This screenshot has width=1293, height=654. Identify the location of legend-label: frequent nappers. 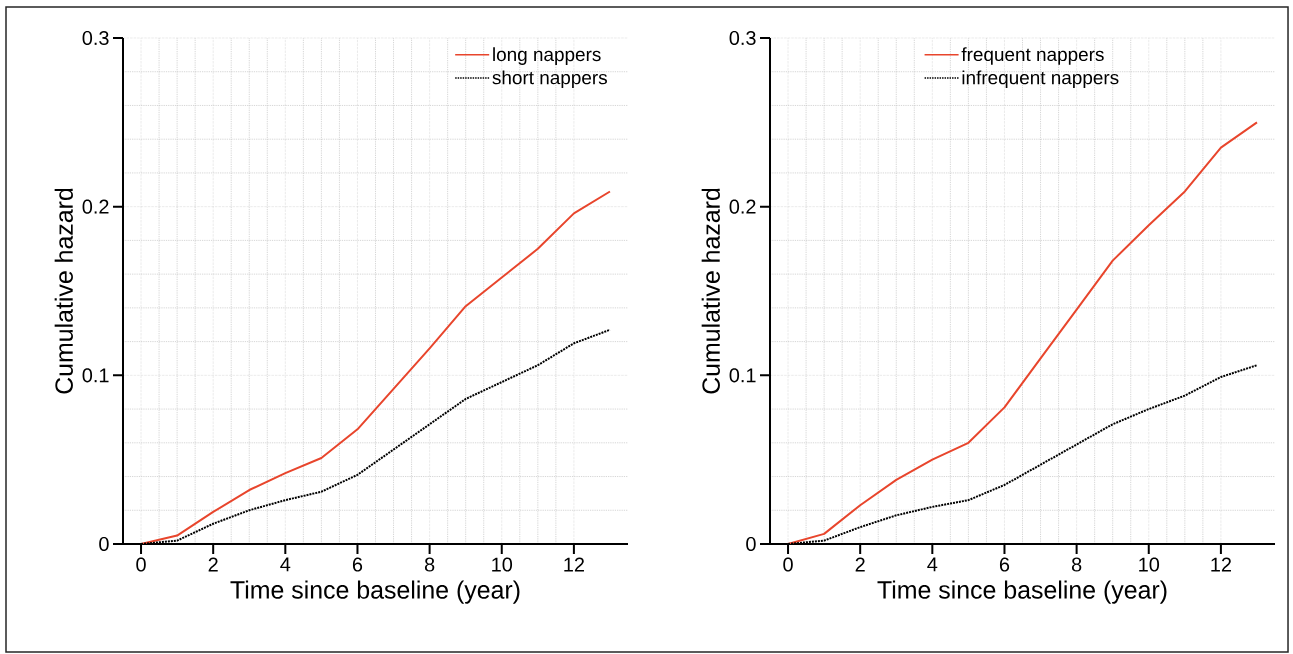
(1032, 56).